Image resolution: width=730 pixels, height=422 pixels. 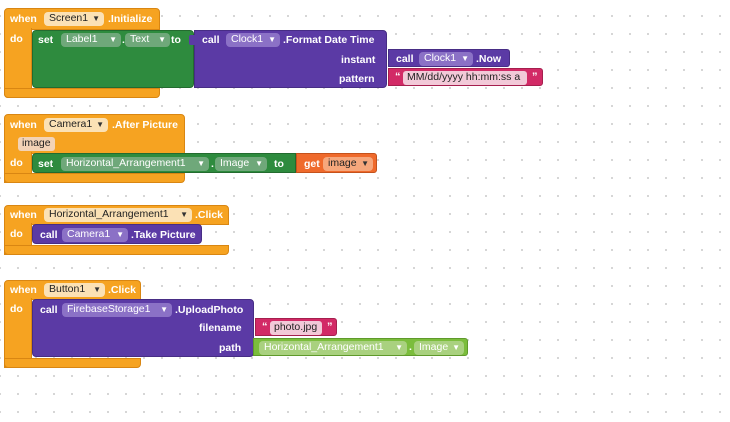 What do you see at coordinates (94, 148) in the screenshot?
I see `event-block-camera1-after-picture: when Camera1 ▼ .After Picture image do` at bounding box center [94, 148].